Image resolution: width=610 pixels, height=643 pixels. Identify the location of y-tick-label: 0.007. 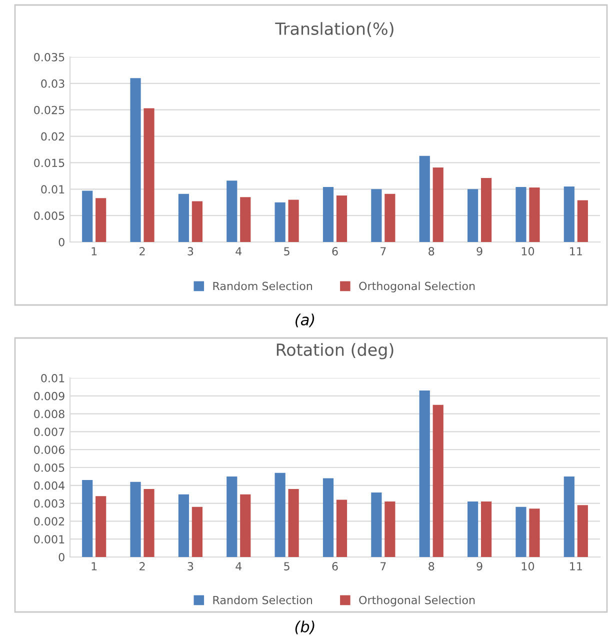
(49, 432).